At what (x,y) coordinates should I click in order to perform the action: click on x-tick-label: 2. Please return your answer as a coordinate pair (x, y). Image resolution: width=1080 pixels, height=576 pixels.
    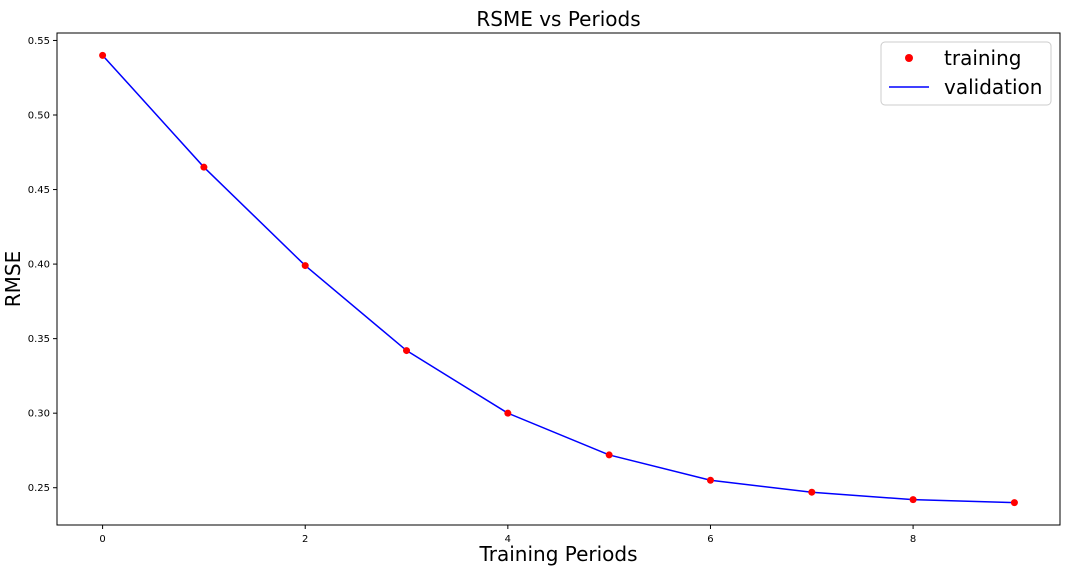
    Looking at the image, I should click on (305, 539).